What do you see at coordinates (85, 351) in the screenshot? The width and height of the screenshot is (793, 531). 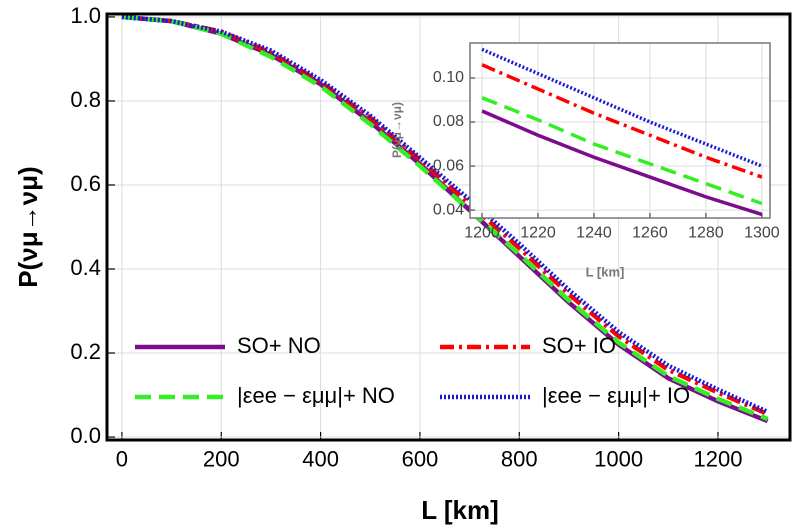 I see `y-tick-label: 0.2` at bounding box center [85, 351].